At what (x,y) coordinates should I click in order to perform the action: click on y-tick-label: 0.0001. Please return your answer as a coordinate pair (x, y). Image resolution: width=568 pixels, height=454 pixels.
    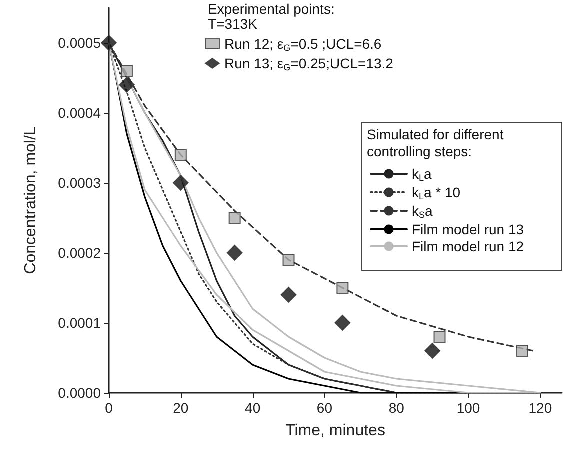
    Looking at the image, I should click on (80, 323).